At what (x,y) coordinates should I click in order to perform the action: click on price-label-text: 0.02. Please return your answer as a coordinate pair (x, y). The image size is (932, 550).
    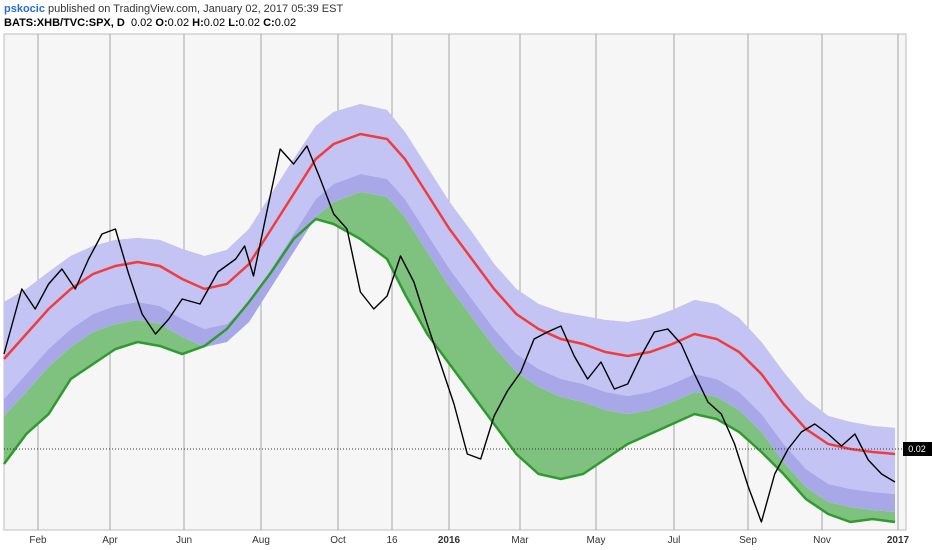
    Looking at the image, I should click on (917, 449).